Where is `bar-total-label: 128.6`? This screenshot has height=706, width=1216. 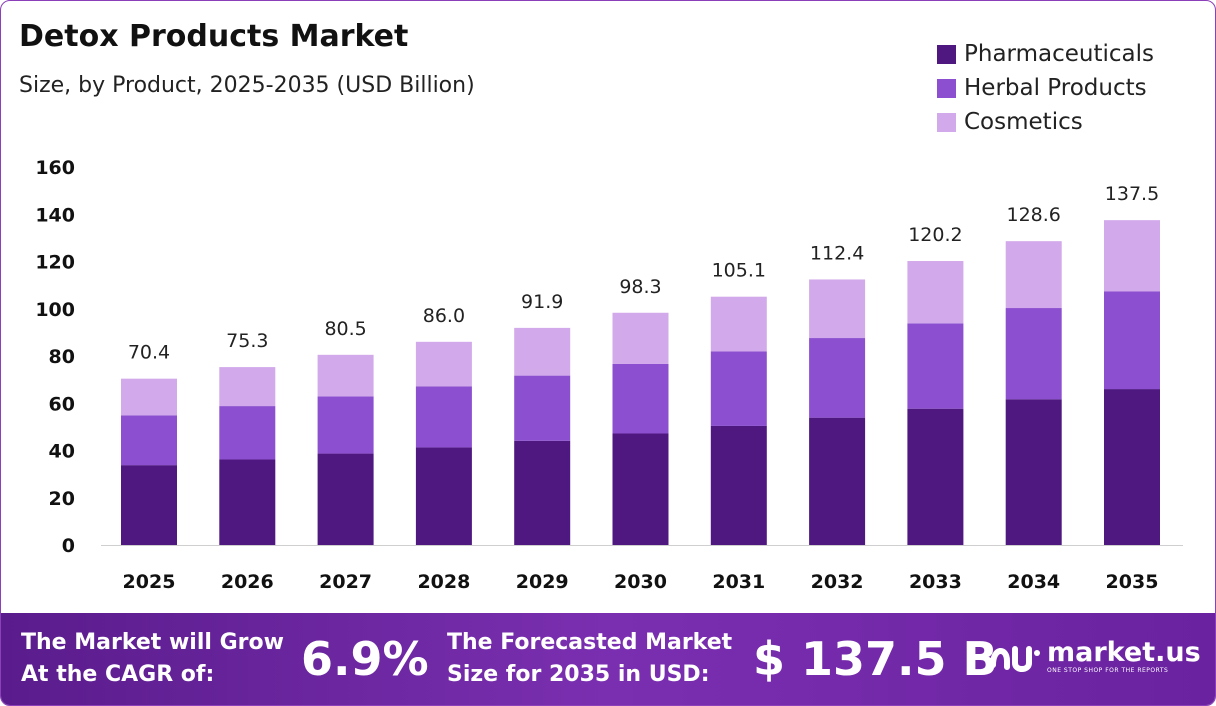 bar-total-label: 128.6 is located at coordinates (1033, 215).